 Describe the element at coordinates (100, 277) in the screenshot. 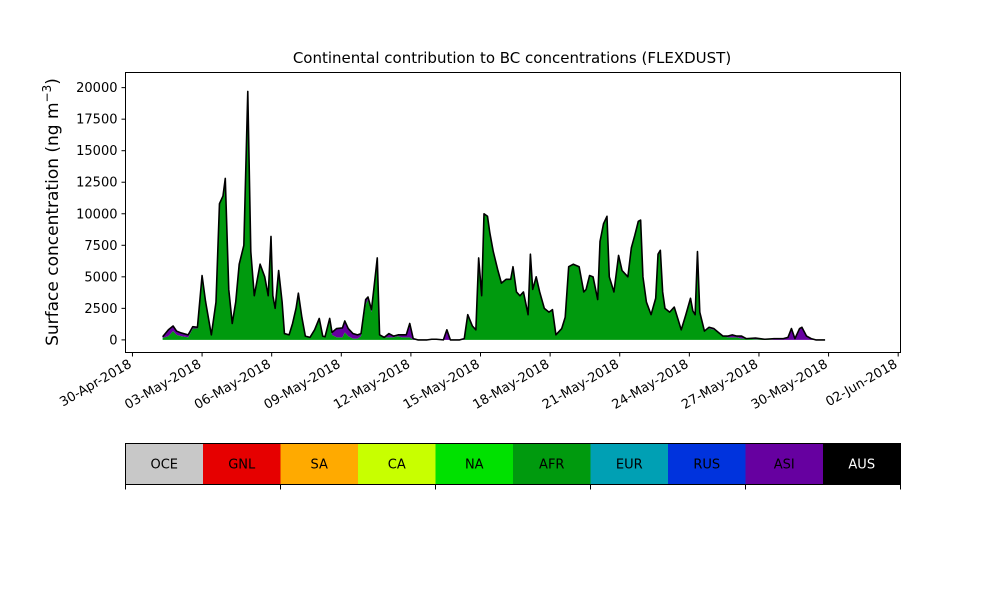

I see `y-tick-label: 5000` at that location.